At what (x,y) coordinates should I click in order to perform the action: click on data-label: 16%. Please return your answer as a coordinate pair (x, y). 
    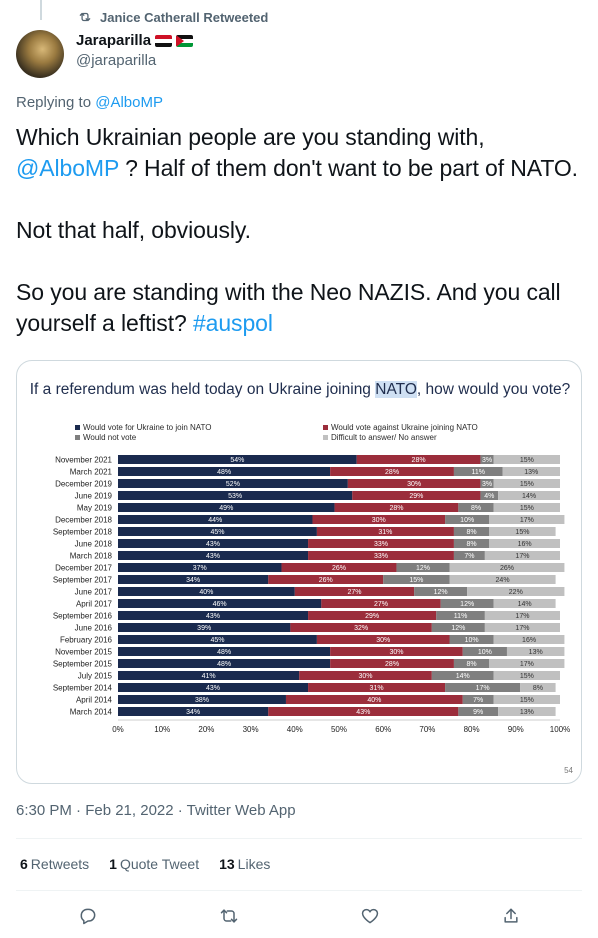
    Looking at the image, I should click on (529, 640).